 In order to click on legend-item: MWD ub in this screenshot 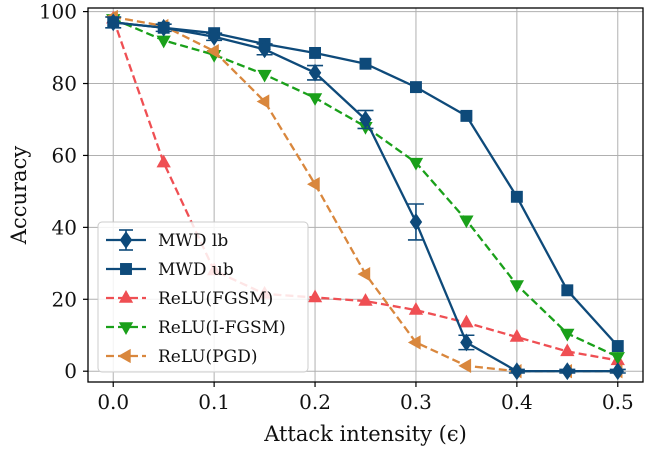, I will do `click(170, 270)`.